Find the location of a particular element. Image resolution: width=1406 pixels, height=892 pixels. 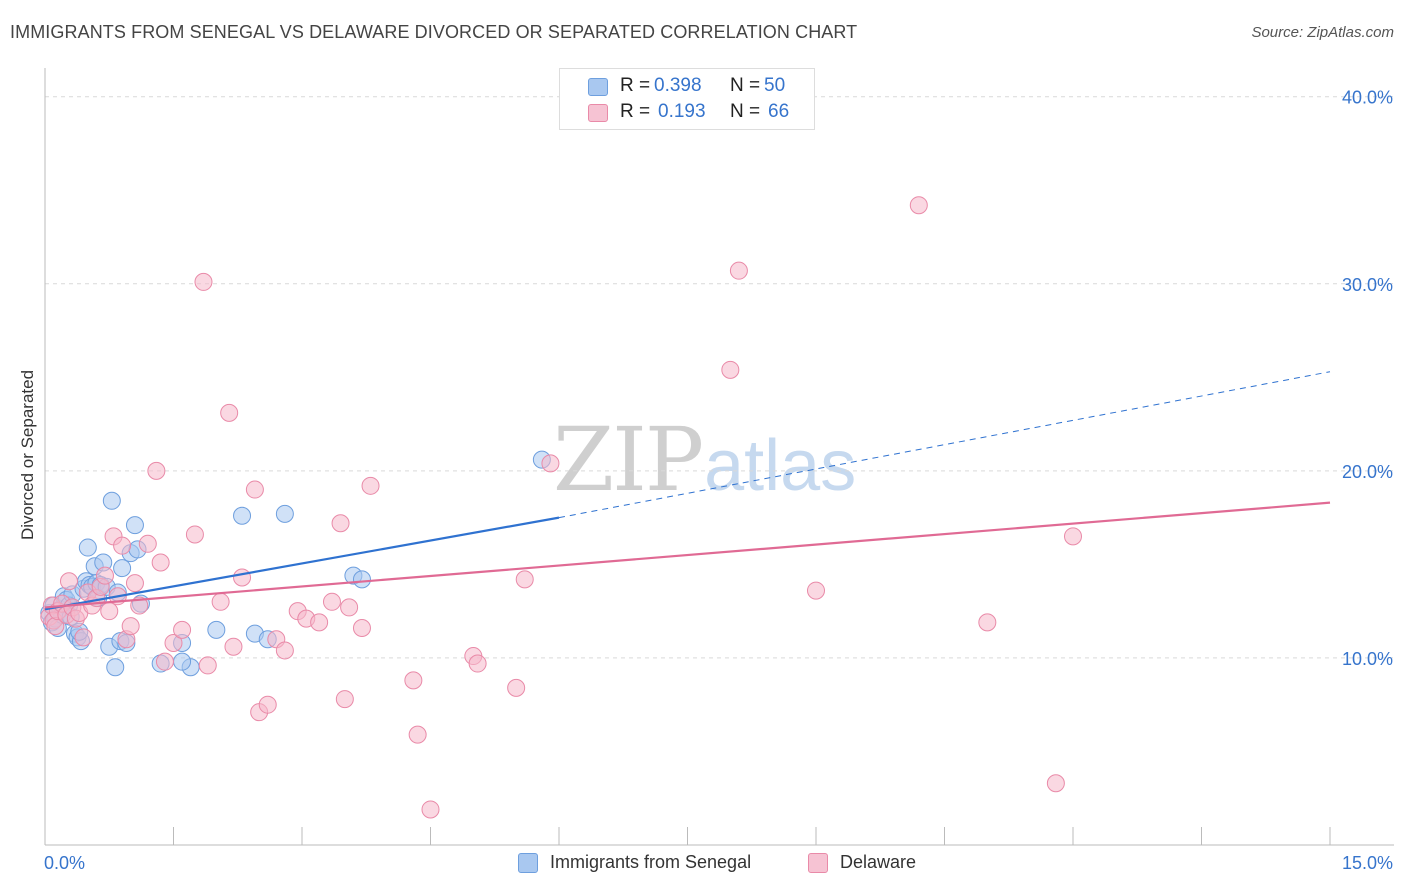

y-axis-label: Divorced or Separated is located at coordinates (27, 455).